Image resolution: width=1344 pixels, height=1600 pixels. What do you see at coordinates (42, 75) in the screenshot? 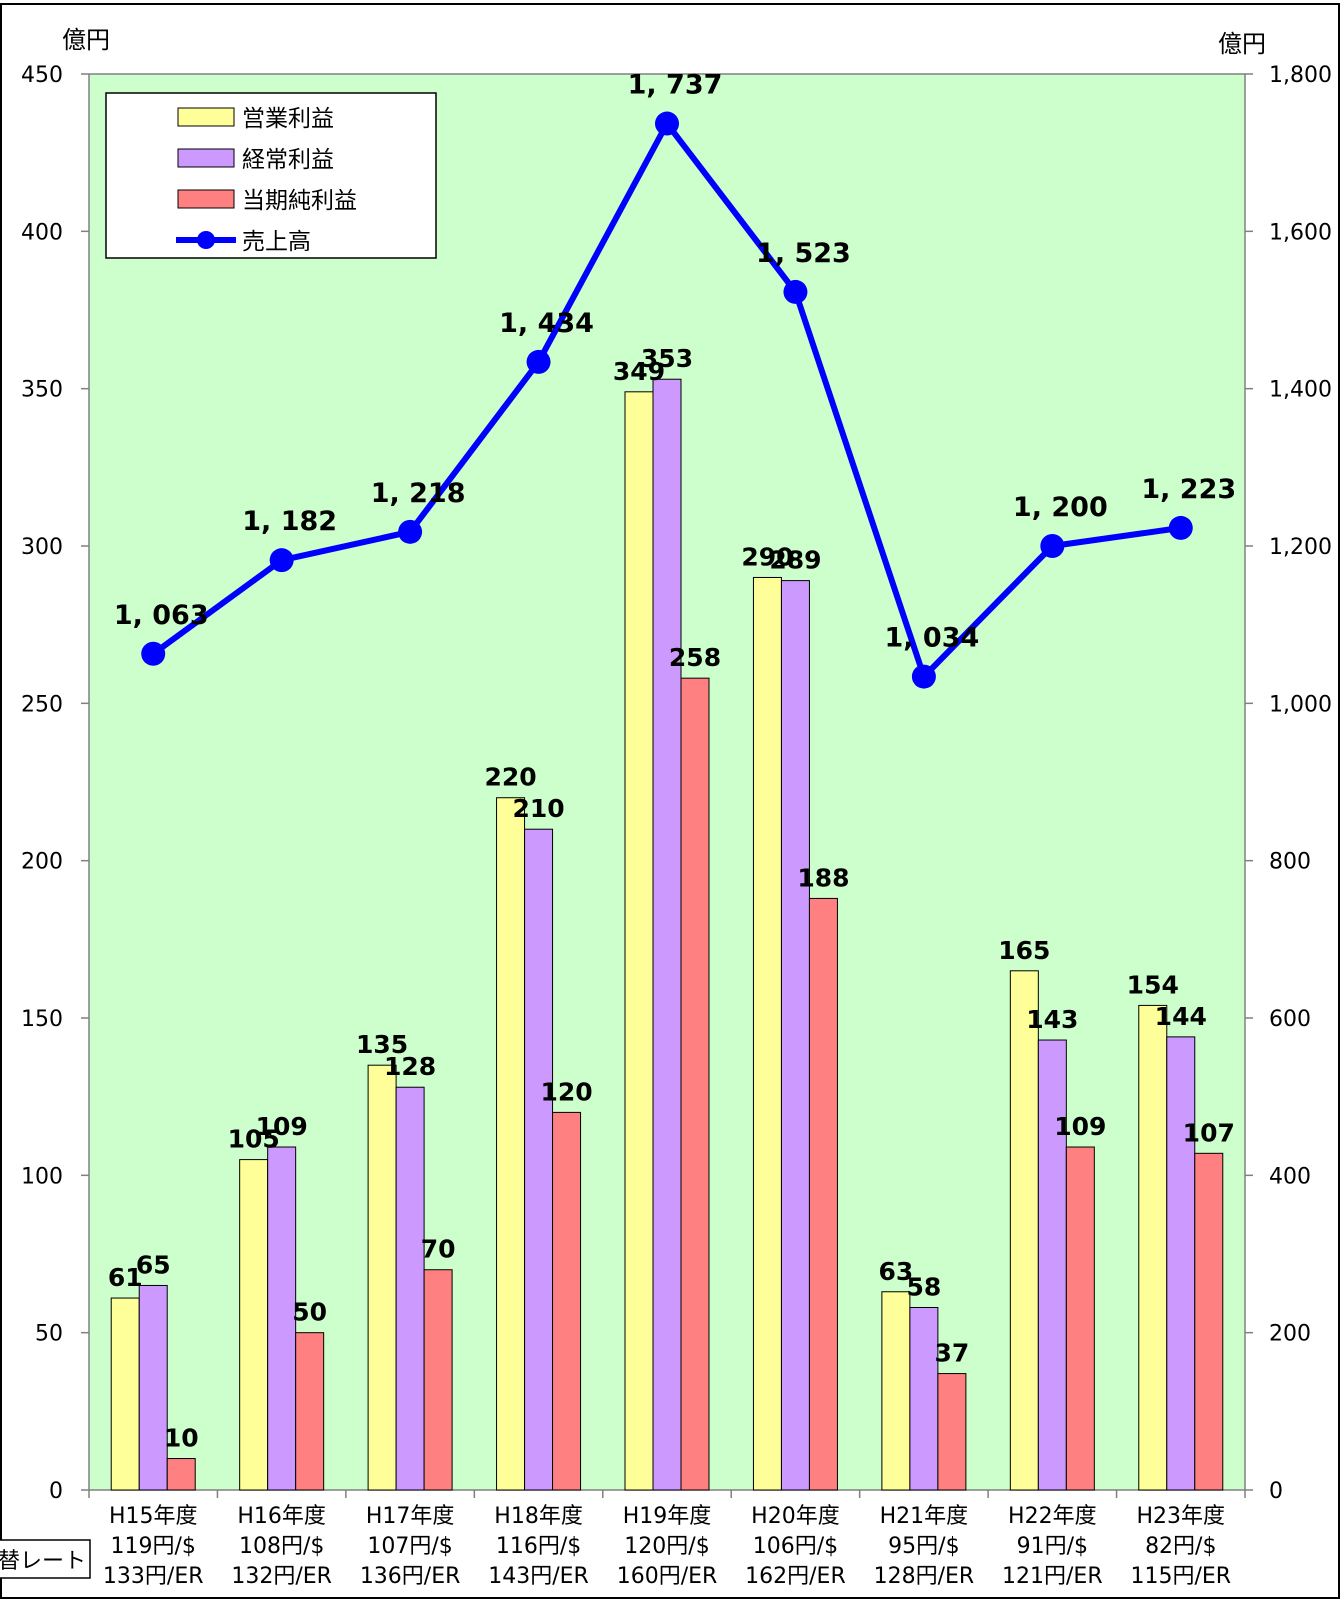
I see `y-left-tick-label: 450` at bounding box center [42, 75].